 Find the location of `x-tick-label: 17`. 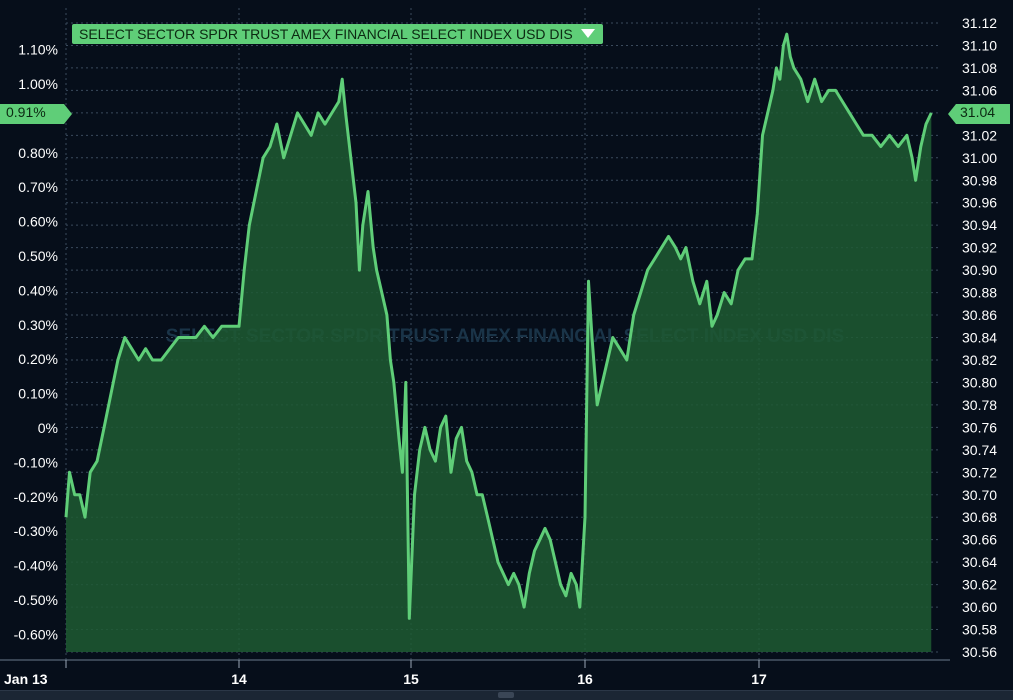

x-tick-label: 17 is located at coordinates (759, 679).